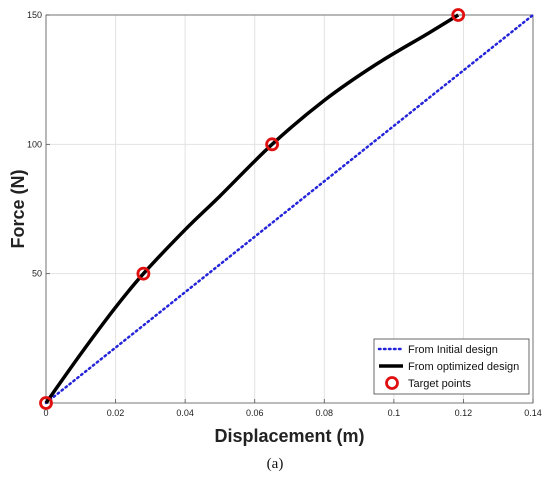 This screenshot has height=484, width=550. I want to click on legend-entry-label: From optimized design, so click(463, 367).